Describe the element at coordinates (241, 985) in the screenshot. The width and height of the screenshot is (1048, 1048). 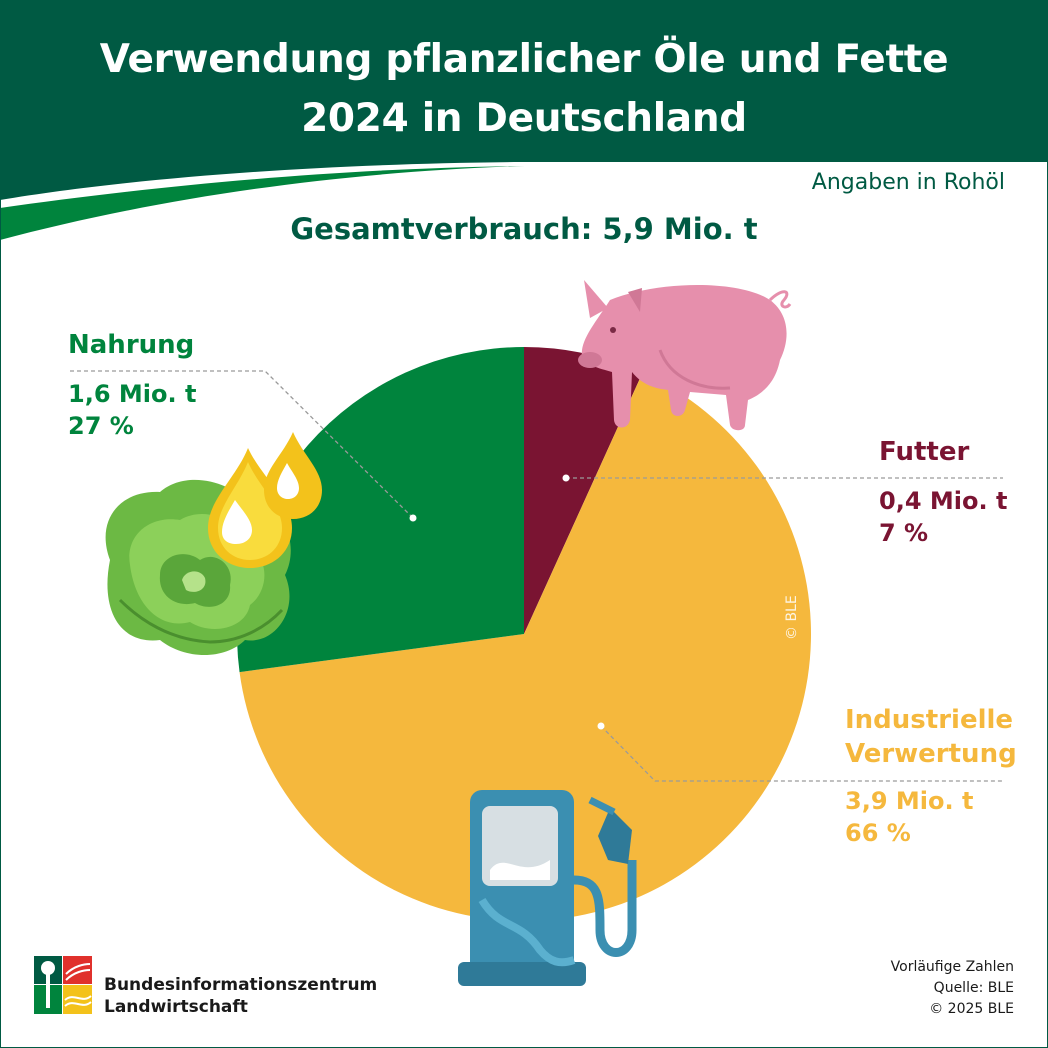
I see `org-name-line1: Bundesinformationszentrum` at that location.